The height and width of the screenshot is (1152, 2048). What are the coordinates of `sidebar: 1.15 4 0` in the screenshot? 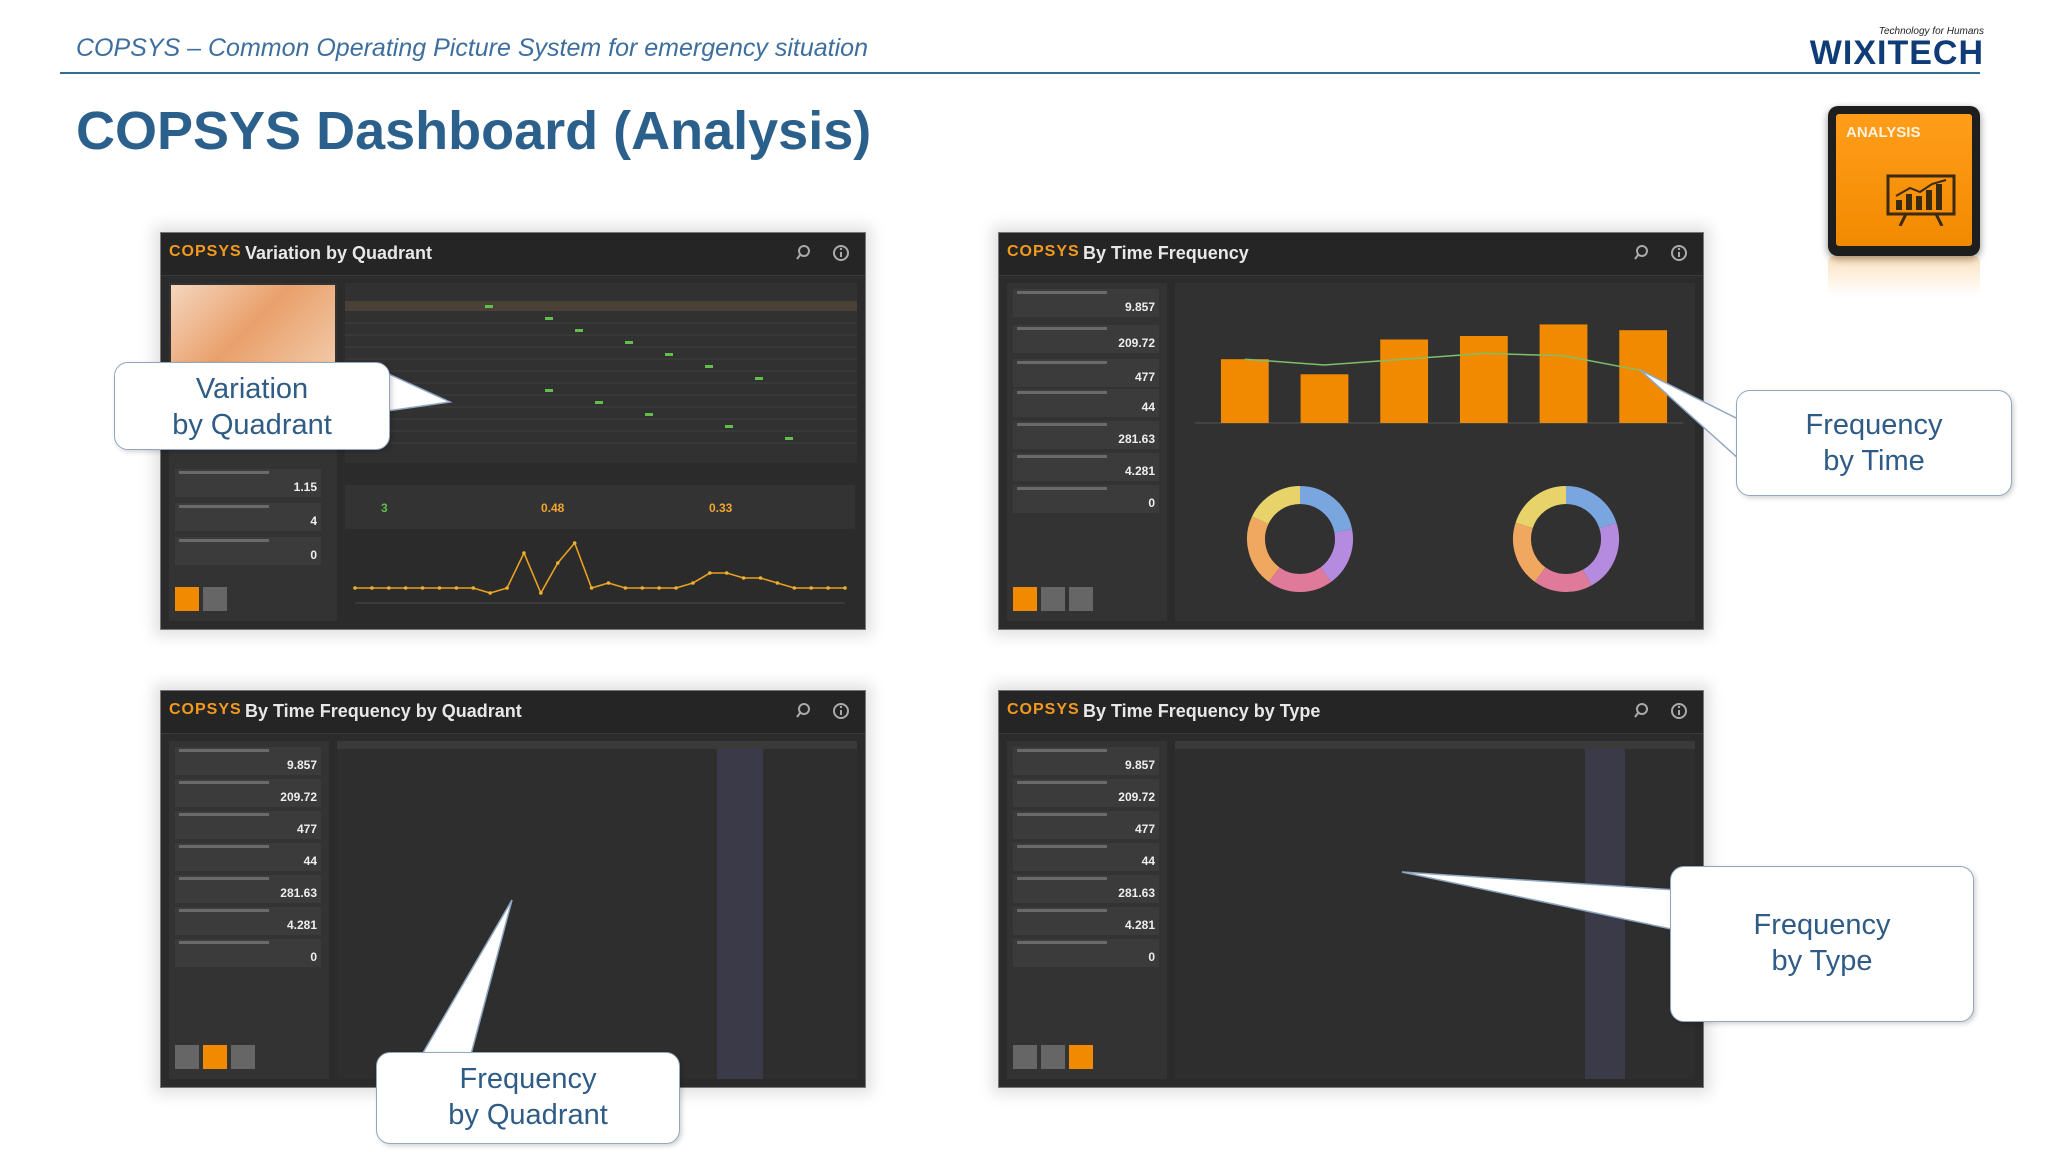 It's located at (253, 452).